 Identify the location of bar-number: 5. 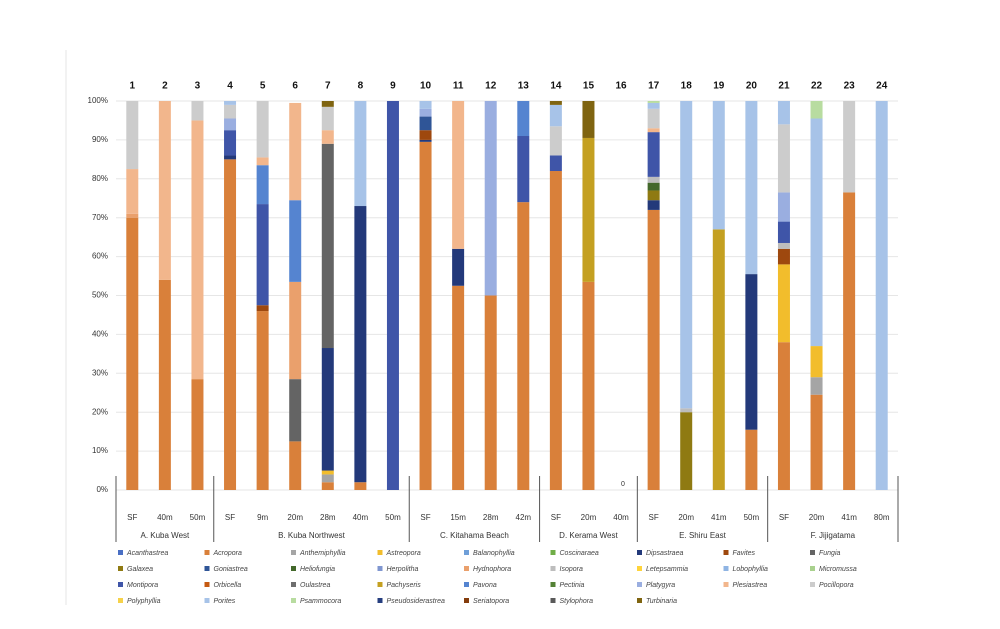
(263, 86).